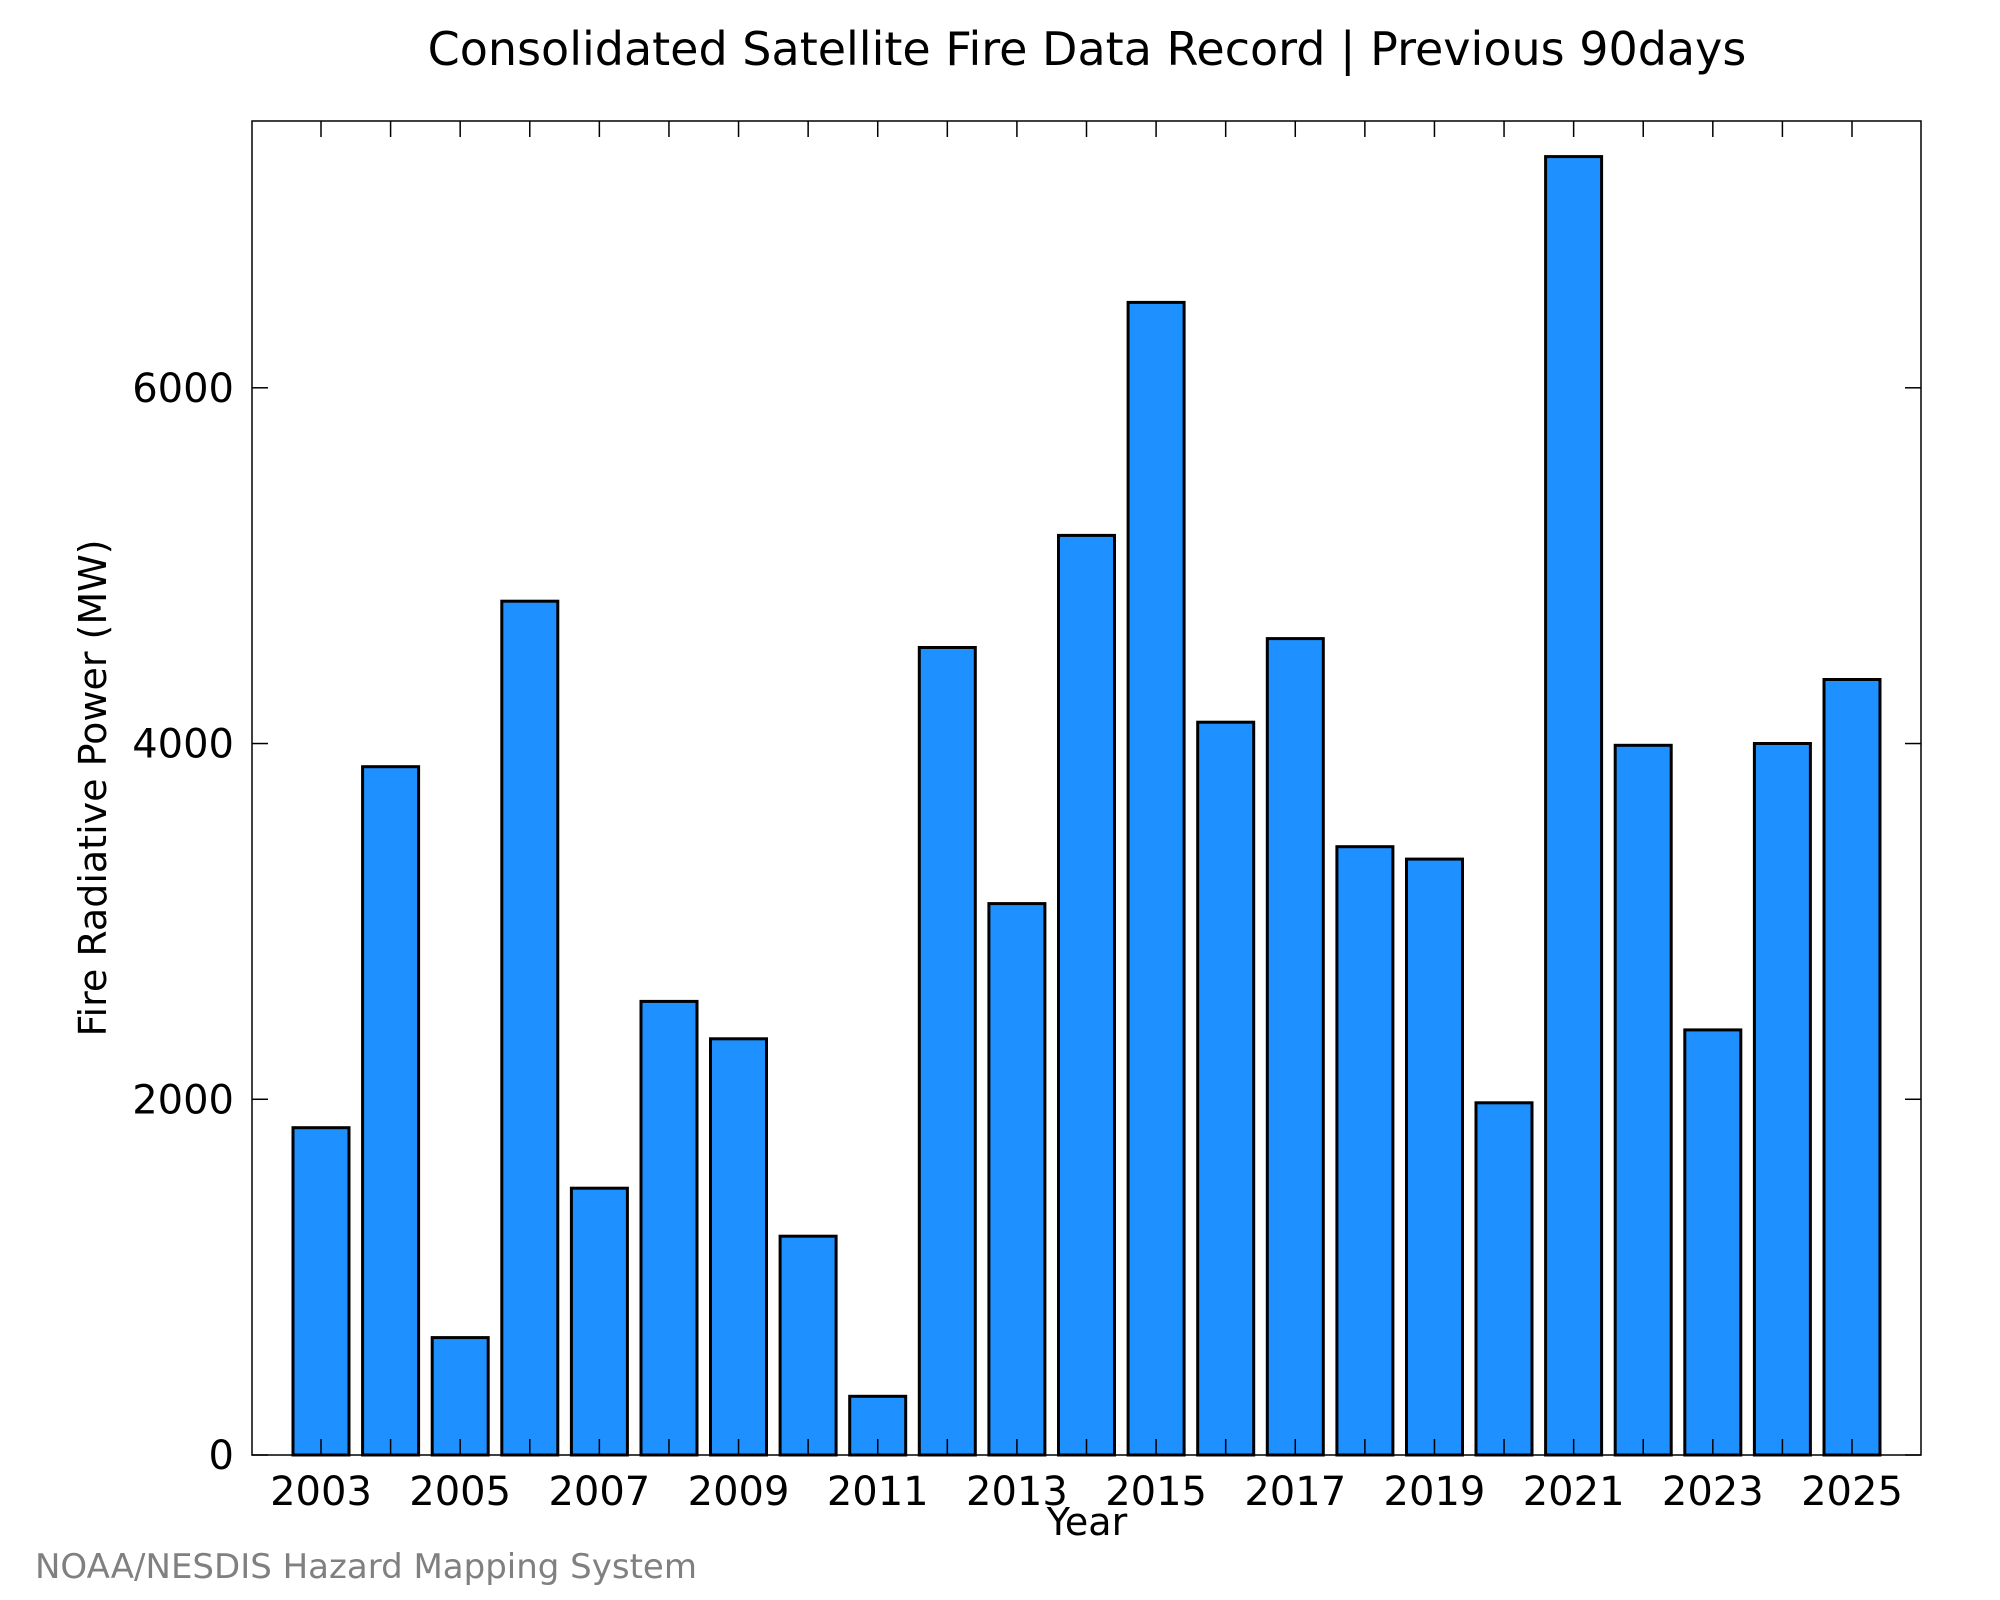 The width and height of the screenshot is (2000, 1600). What do you see at coordinates (1852, 1492) in the screenshot?
I see `x-tick-label-2025: 2025` at bounding box center [1852, 1492].